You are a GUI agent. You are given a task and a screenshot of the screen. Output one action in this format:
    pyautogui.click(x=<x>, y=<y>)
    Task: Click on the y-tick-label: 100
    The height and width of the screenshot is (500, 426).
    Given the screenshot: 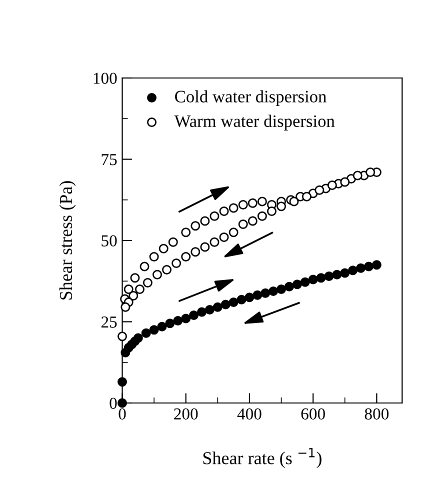 What is the action you would take?
    pyautogui.click(x=105, y=78)
    